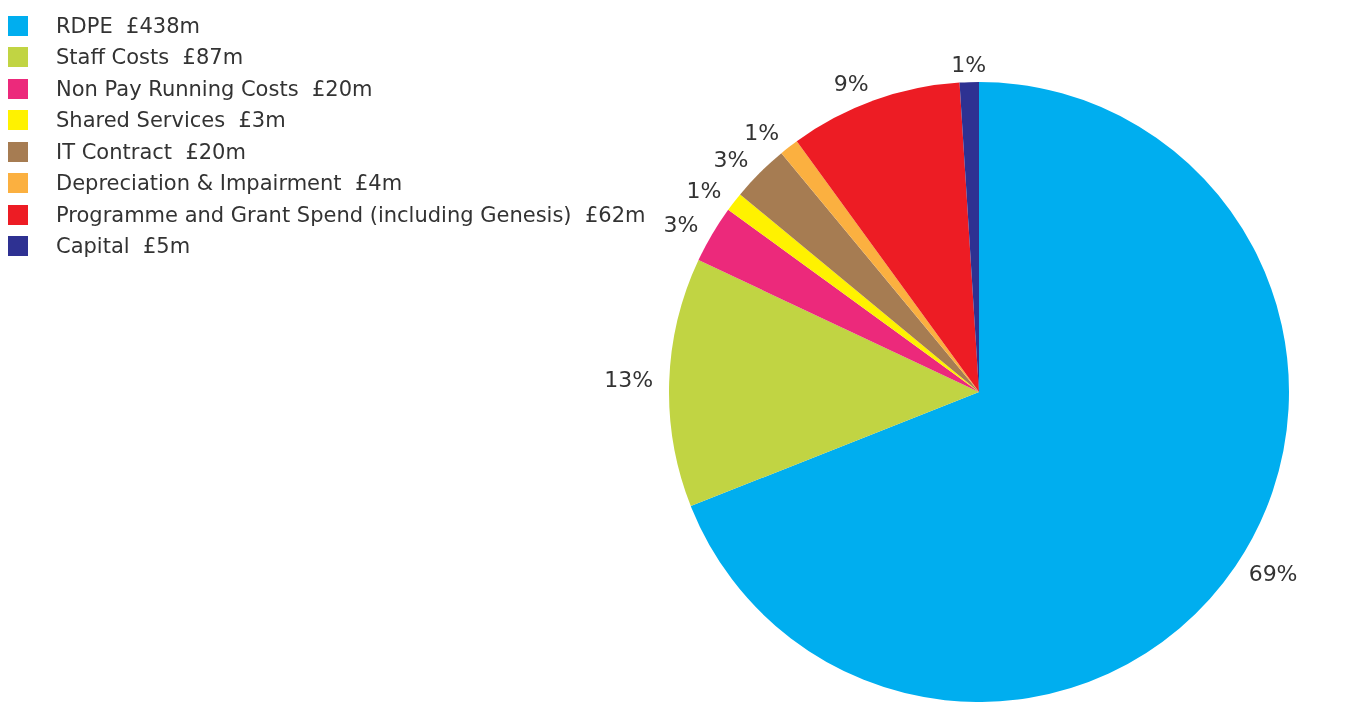 Image resolution: width=1354 pixels, height=702 pixels. I want to click on legend-label: Programme and Grant Spend (including Genesis) £62m, so click(351, 214).